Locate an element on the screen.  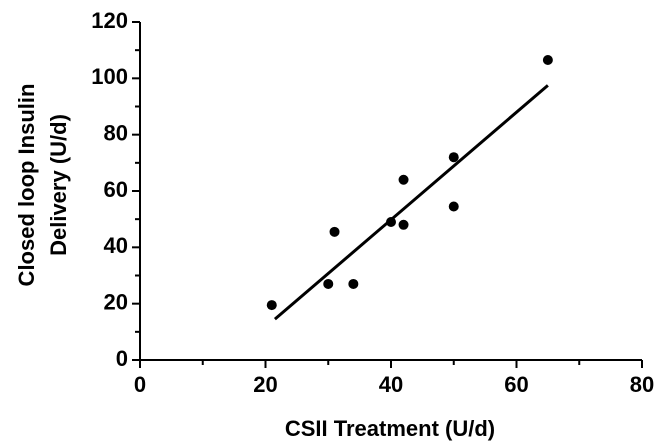
x-tick-label: 40 is located at coordinates (391, 384).